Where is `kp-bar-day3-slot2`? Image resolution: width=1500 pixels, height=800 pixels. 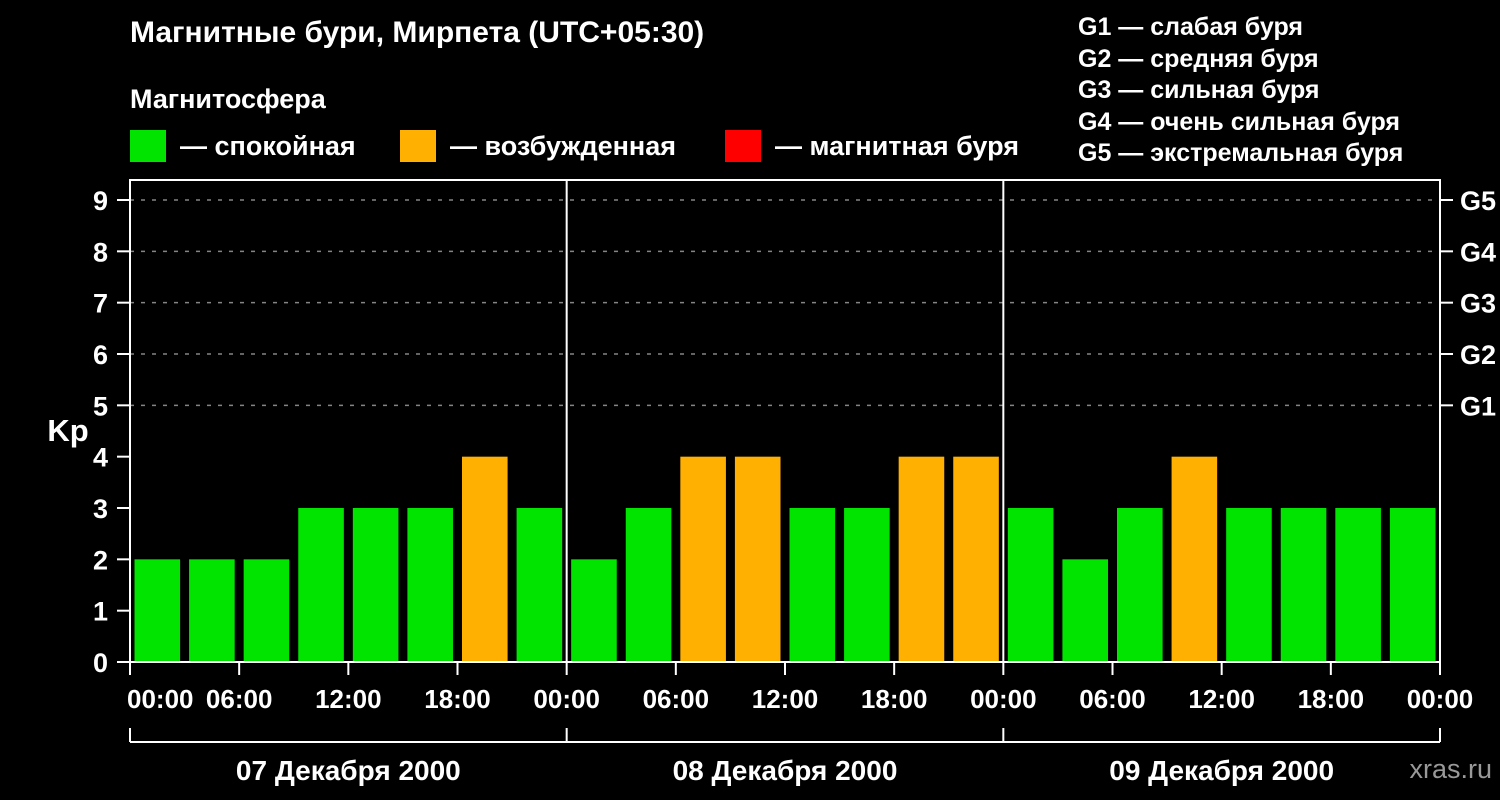 kp-bar-day3-slot2 is located at coordinates (1140, 585).